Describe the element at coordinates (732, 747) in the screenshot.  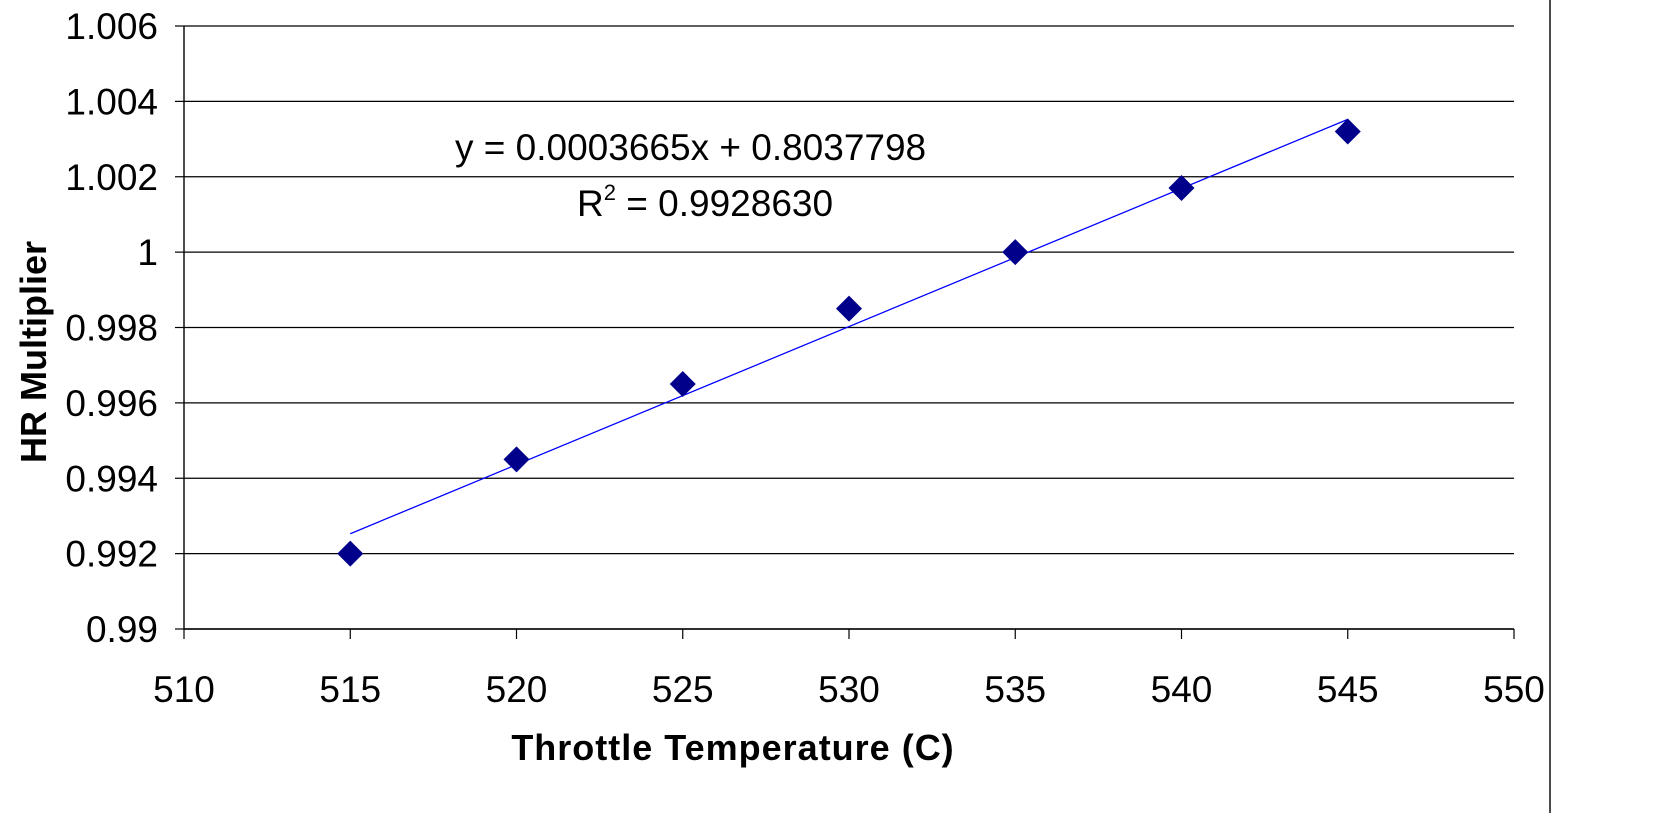
I see `x-axis-title: Throttle Temperature (C)` at that location.